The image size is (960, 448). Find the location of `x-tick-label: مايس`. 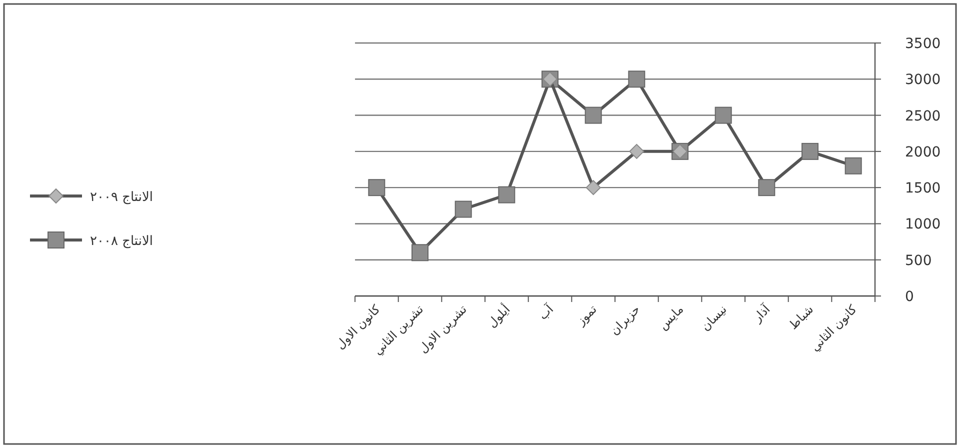

x-tick-label: مايس is located at coordinates (671, 317).